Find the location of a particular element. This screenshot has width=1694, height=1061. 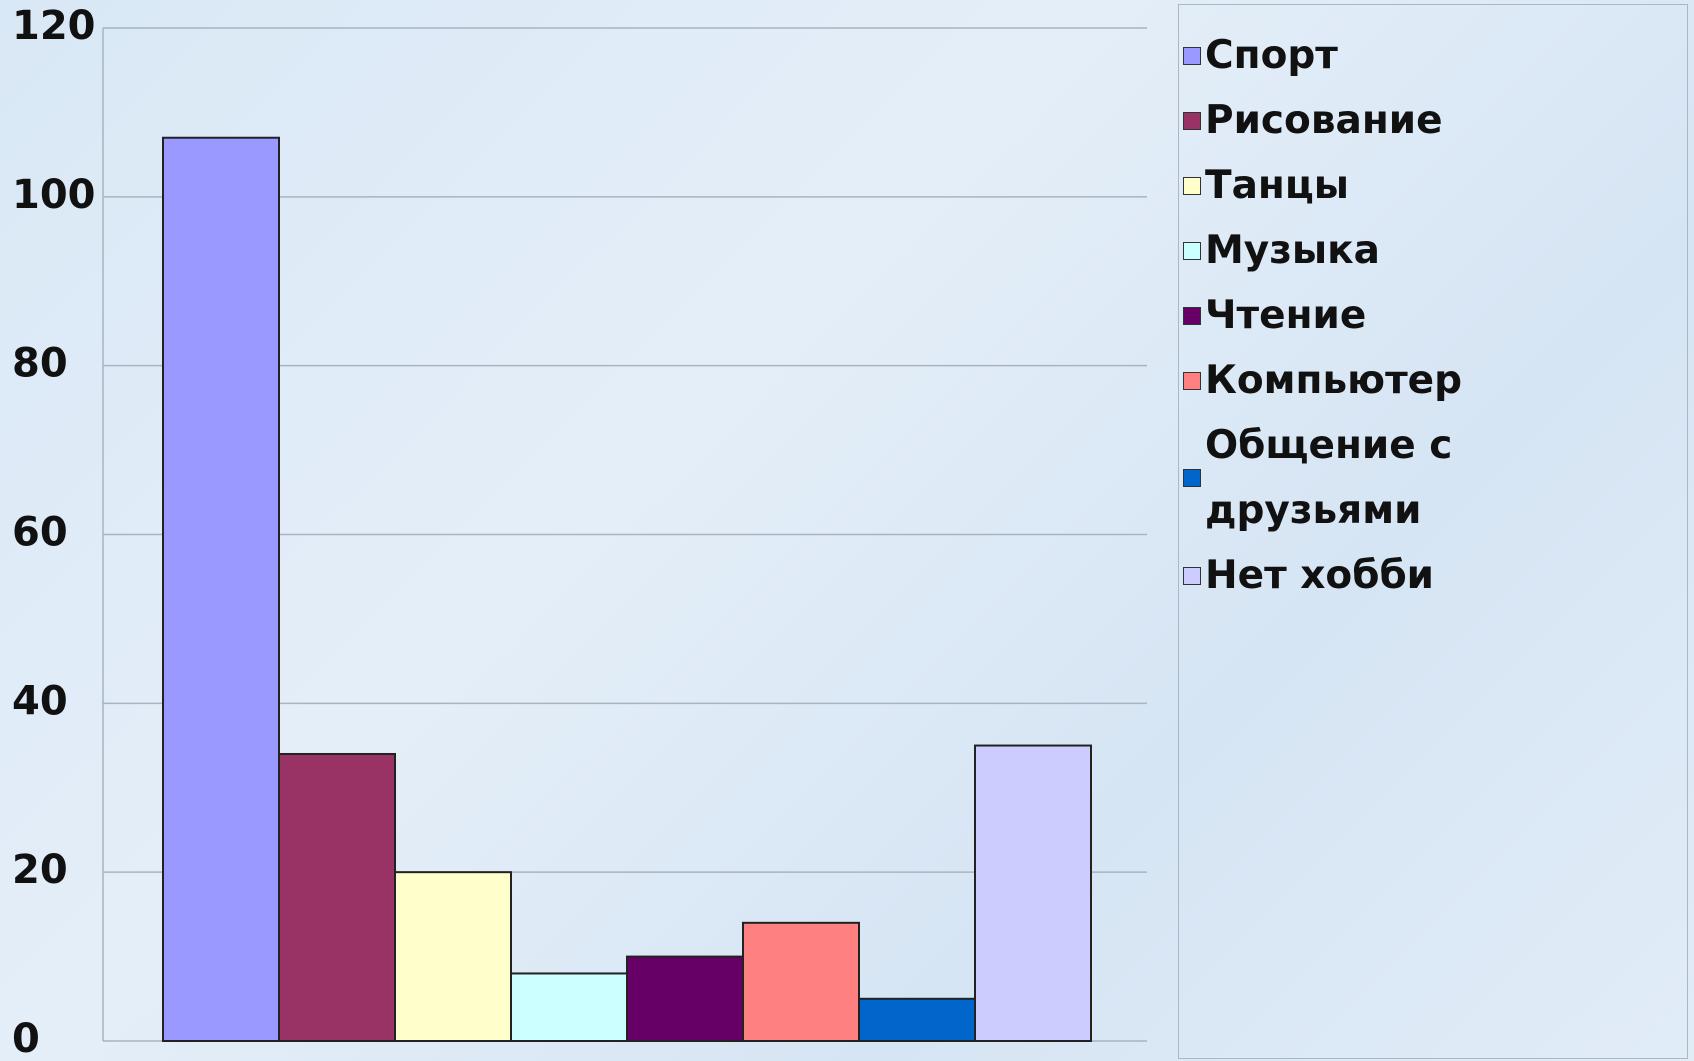

legend-label: Музыка is located at coordinates (1292, 250).